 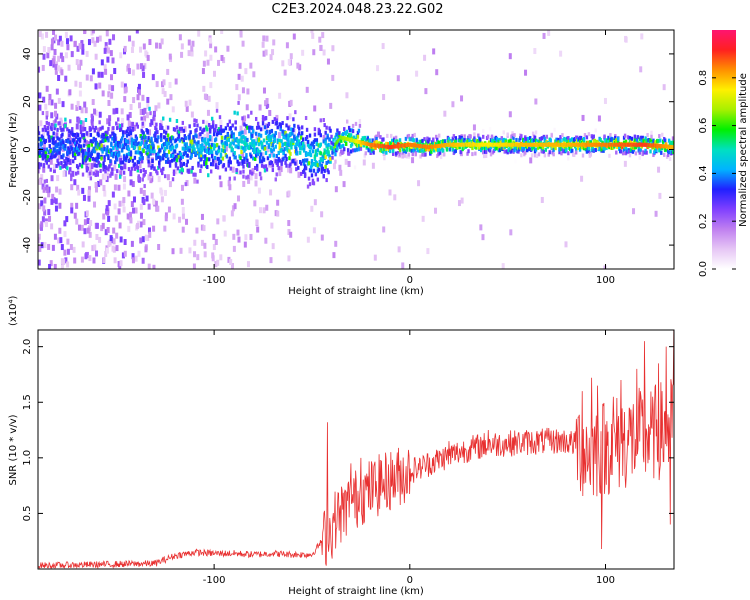 I want to click on y-tick-label: 0.5, so click(x=27, y=513).